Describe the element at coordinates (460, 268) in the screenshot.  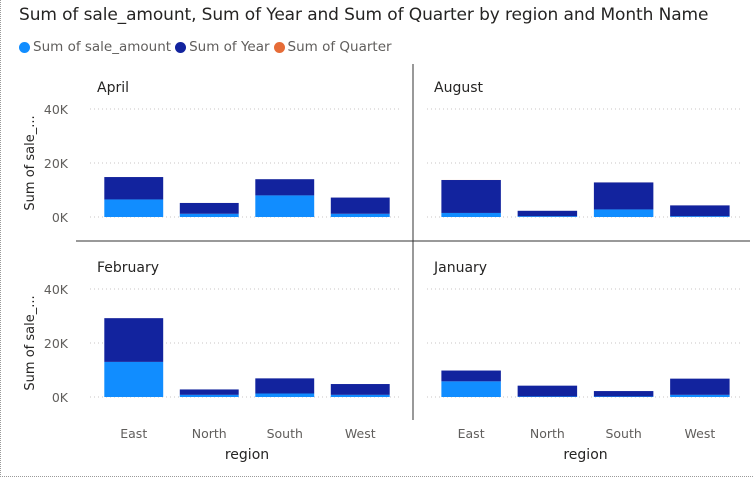
I see `panel-title: January` at that location.